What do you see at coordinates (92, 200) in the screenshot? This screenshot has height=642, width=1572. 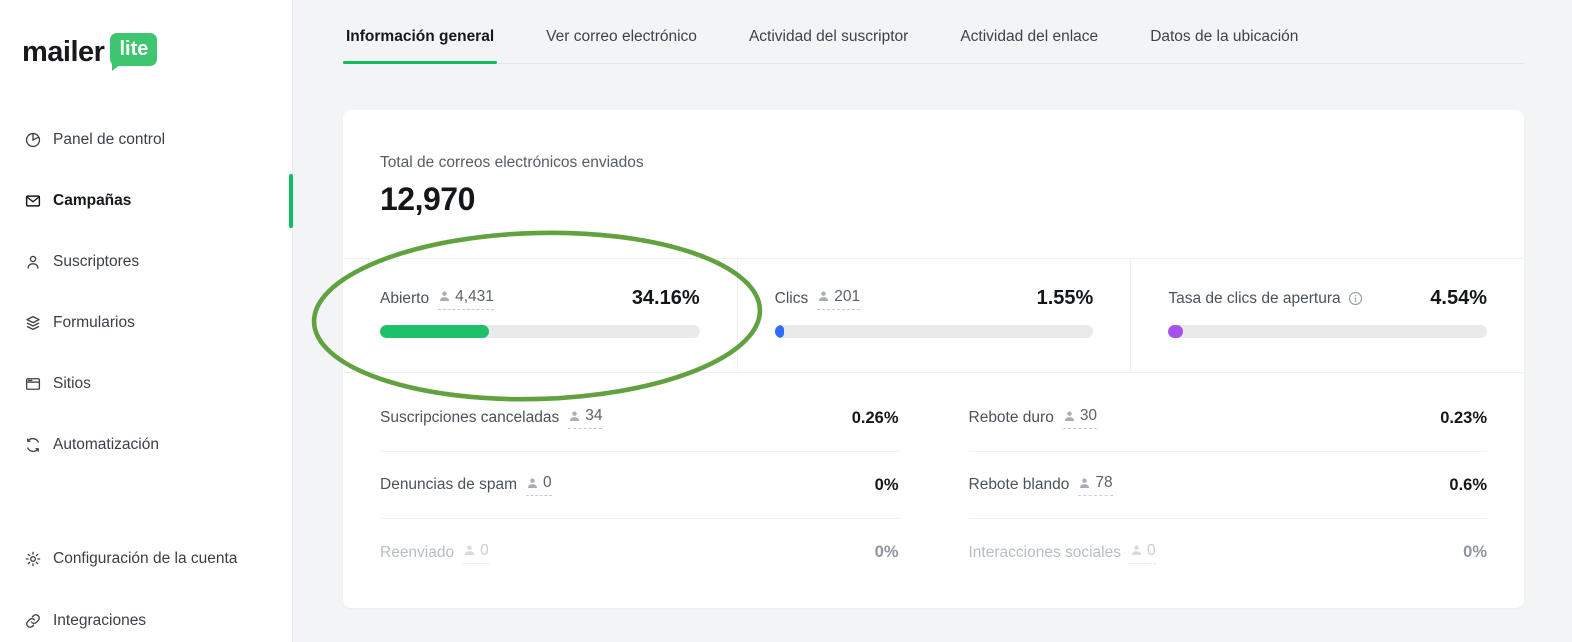 I see `sidebar-item-label: Campañas` at bounding box center [92, 200].